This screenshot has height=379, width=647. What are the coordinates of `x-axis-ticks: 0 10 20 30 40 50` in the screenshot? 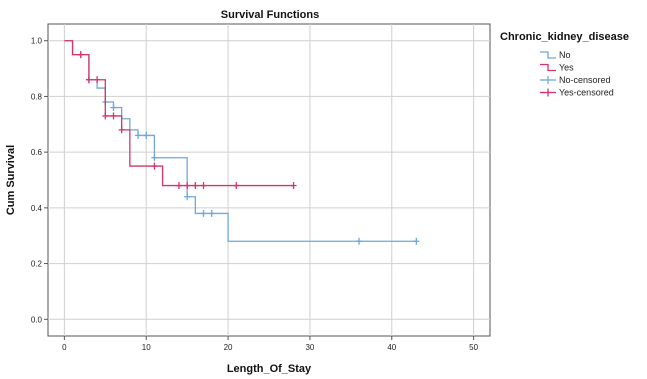 It's located at (270, 344).